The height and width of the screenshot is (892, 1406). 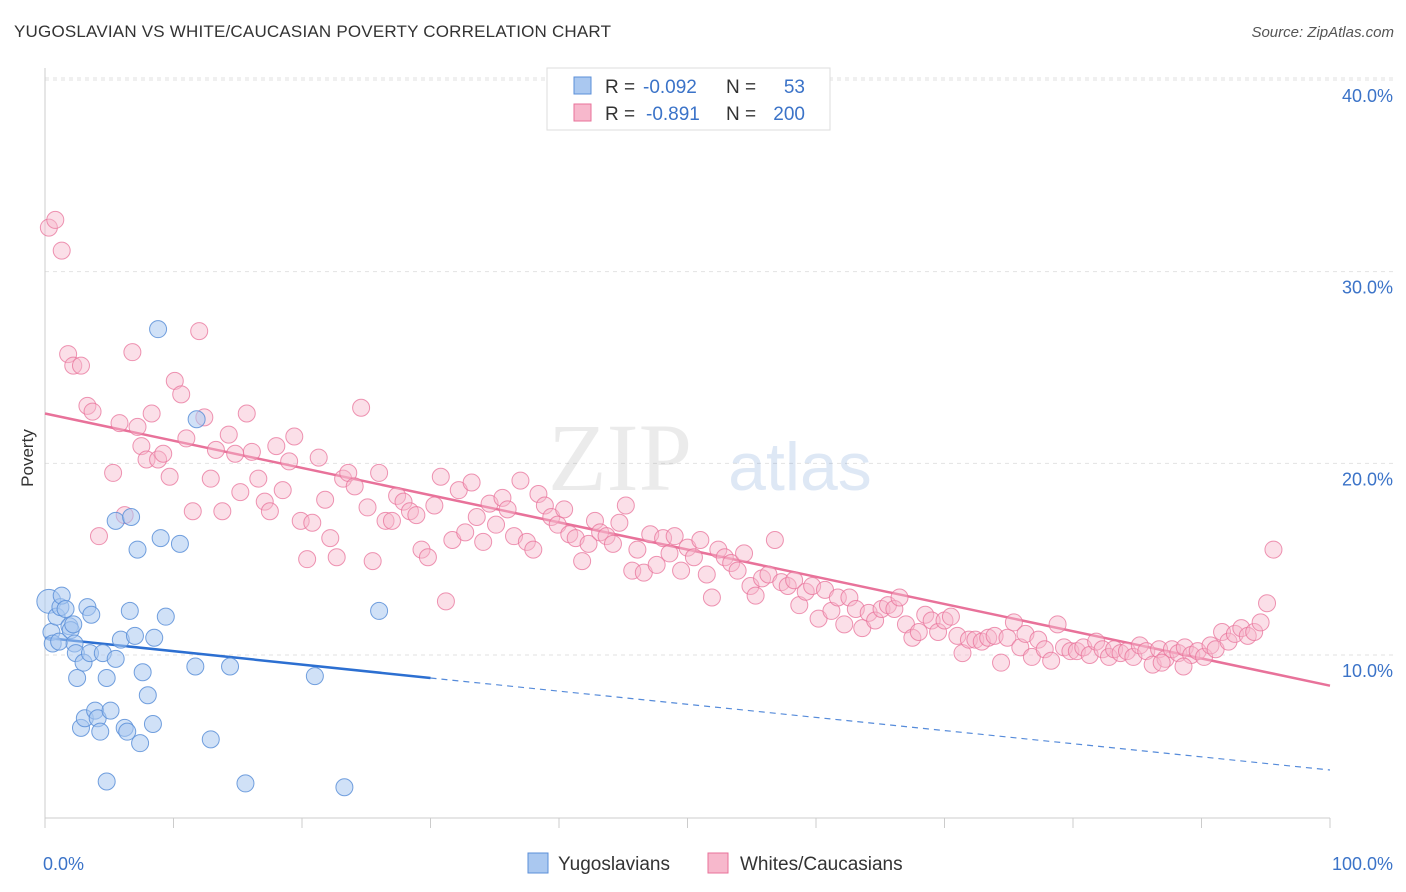 What do you see at coordinates (27, 458) in the screenshot?
I see `y-axis-label: Poverty` at bounding box center [27, 458].